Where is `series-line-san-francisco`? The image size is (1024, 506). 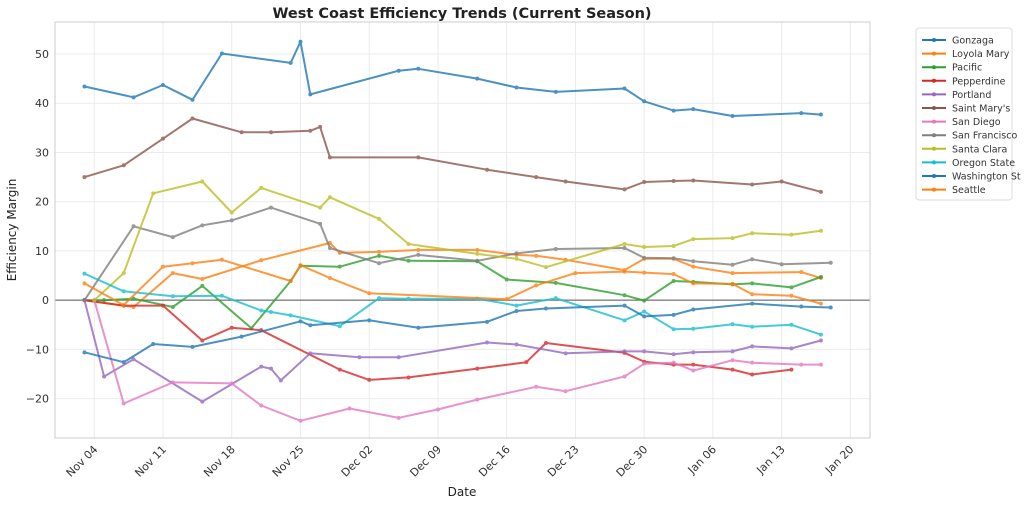 series-line-san-francisco is located at coordinates (457, 253).